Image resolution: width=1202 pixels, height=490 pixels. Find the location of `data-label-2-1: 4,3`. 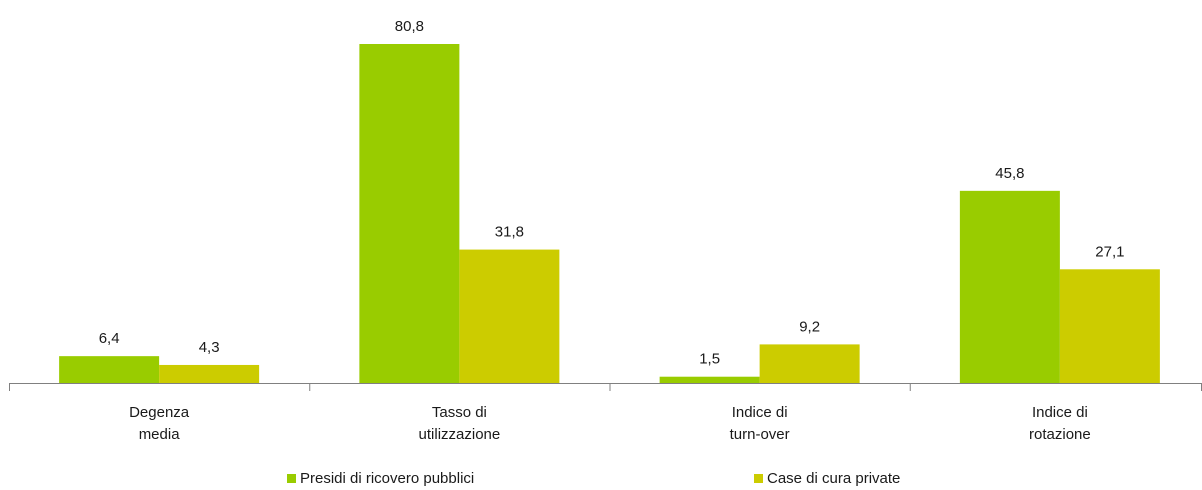

data-label-2-1: 4,3 is located at coordinates (209, 347).